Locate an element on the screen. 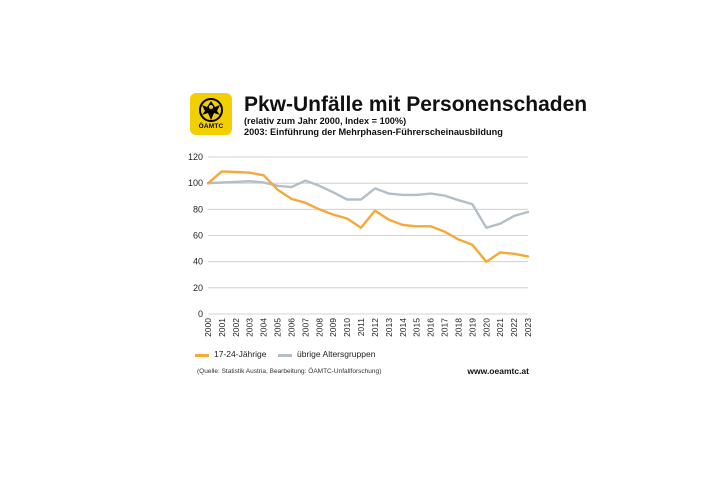  chart-subtitle: (relativ zum Jahr 2000, Index = 100%) is located at coordinates (325, 121).